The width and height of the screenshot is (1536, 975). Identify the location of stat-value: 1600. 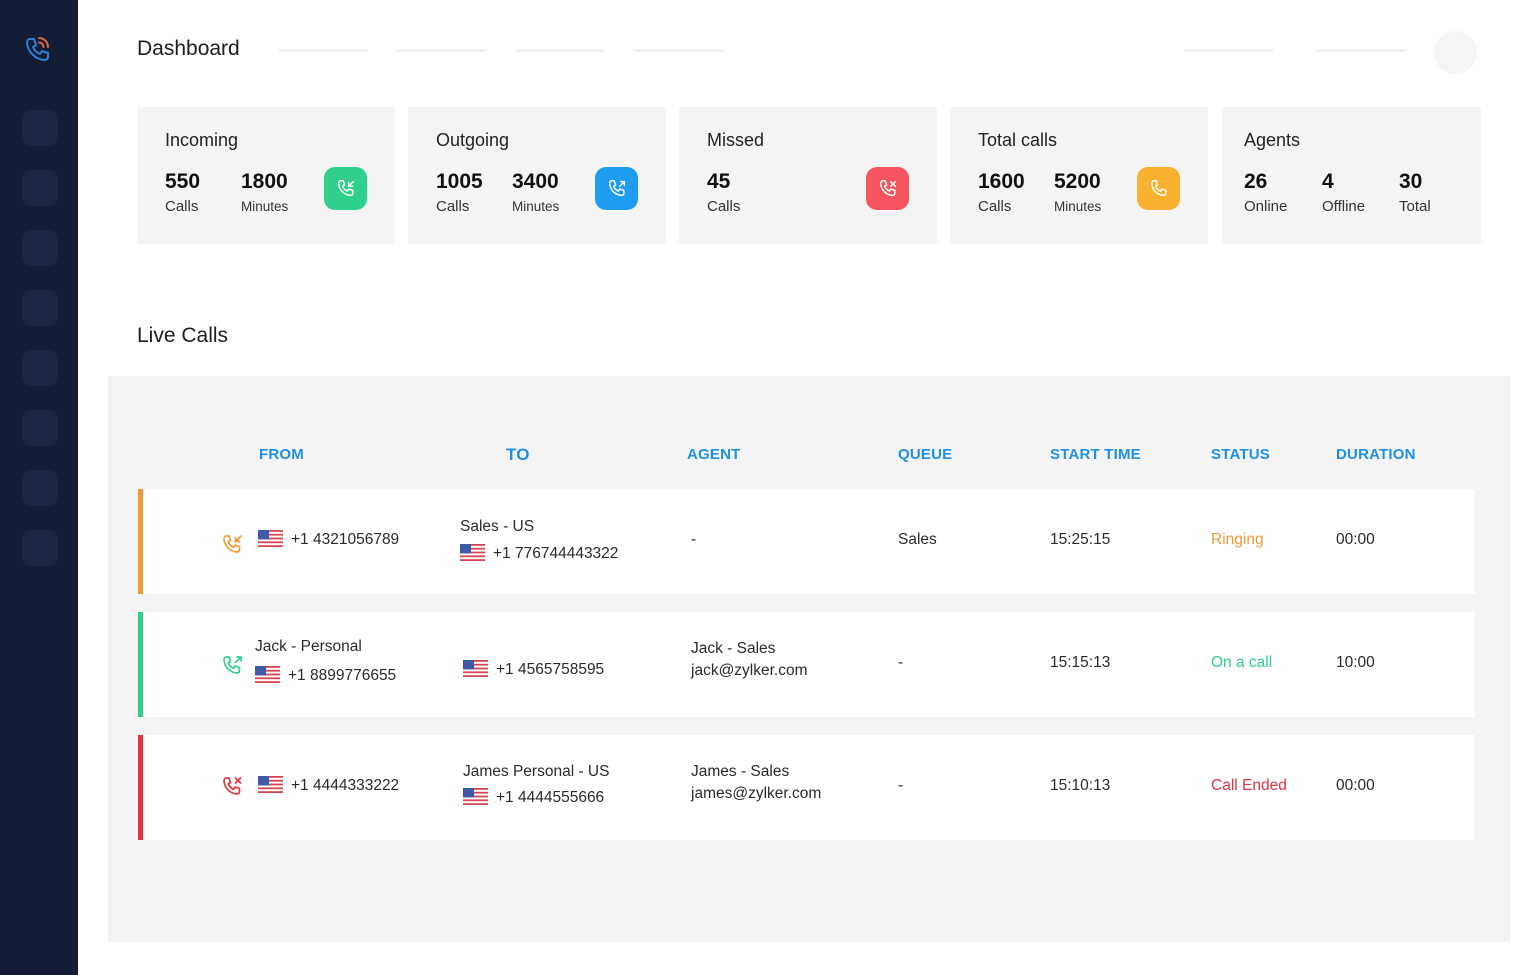
(1001, 181).